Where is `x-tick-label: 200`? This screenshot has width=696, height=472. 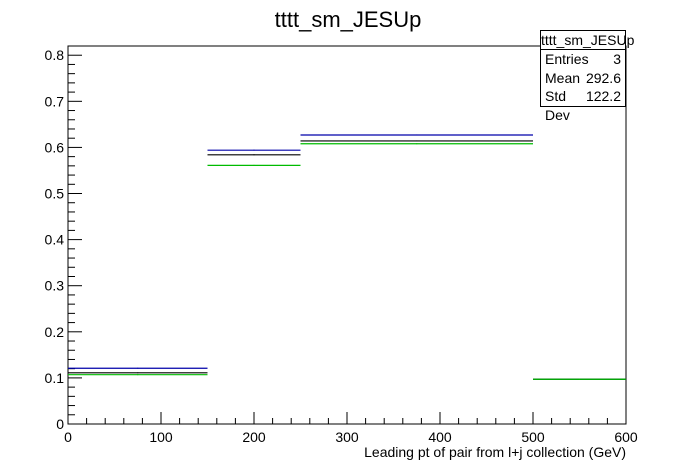
x-tick-label: 200 is located at coordinates (254, 437).